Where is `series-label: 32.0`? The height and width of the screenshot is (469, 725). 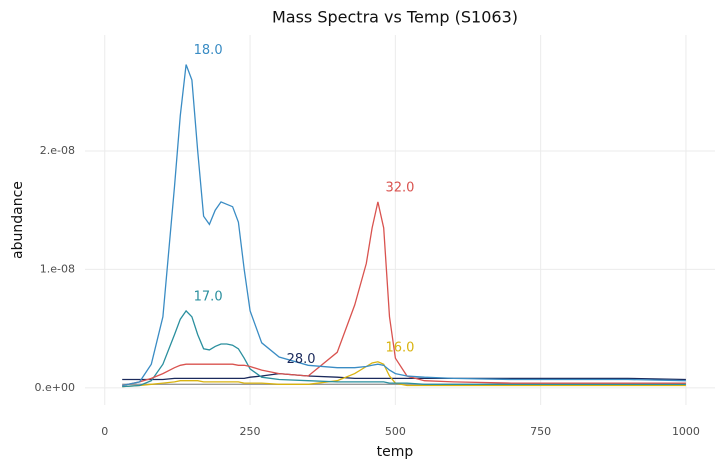
series-label: 32.0 is located at coordinates (399, 187).